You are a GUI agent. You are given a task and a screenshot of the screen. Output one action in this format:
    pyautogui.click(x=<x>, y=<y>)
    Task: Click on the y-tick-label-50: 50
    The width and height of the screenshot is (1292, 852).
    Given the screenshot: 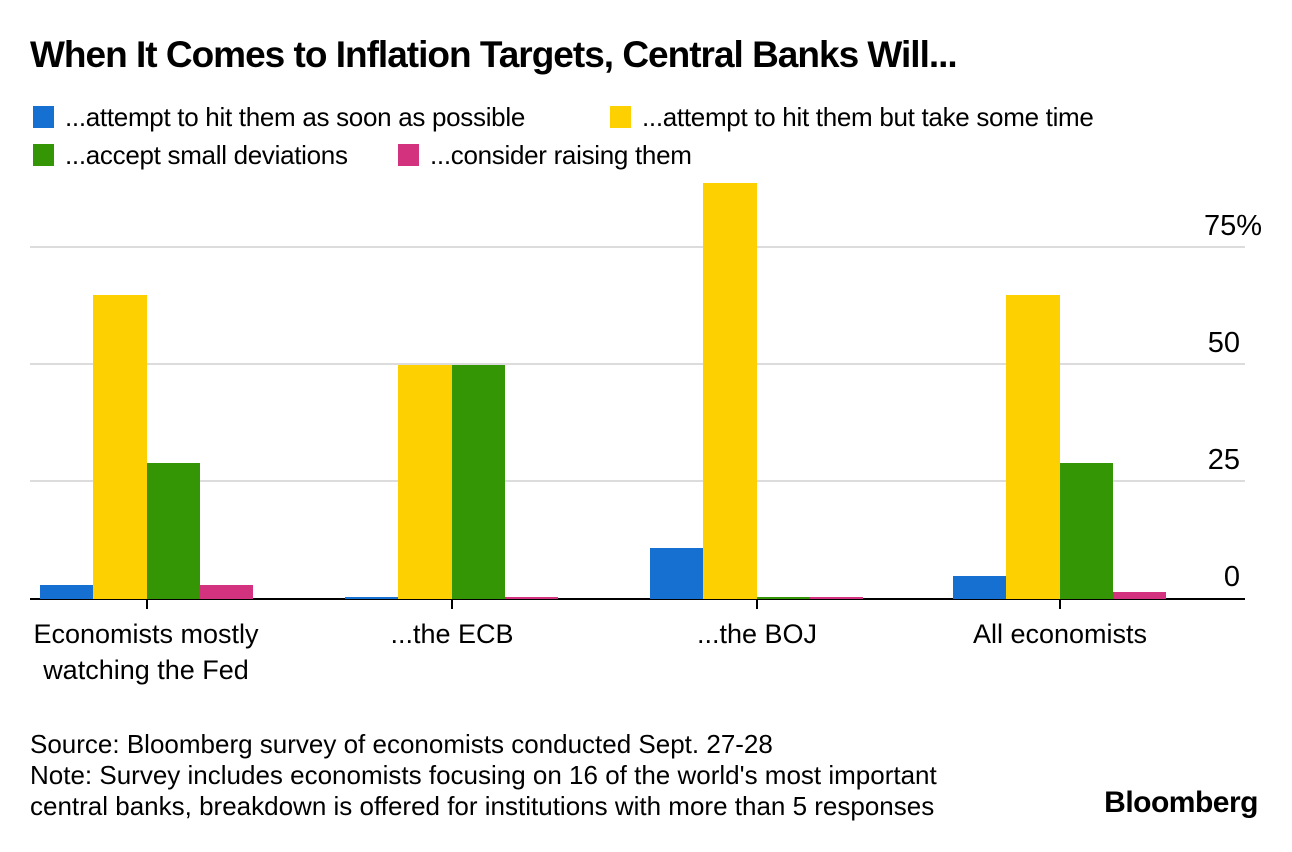 What is the action you would take?
    pyautogui.click(x=1223, y=343)
    